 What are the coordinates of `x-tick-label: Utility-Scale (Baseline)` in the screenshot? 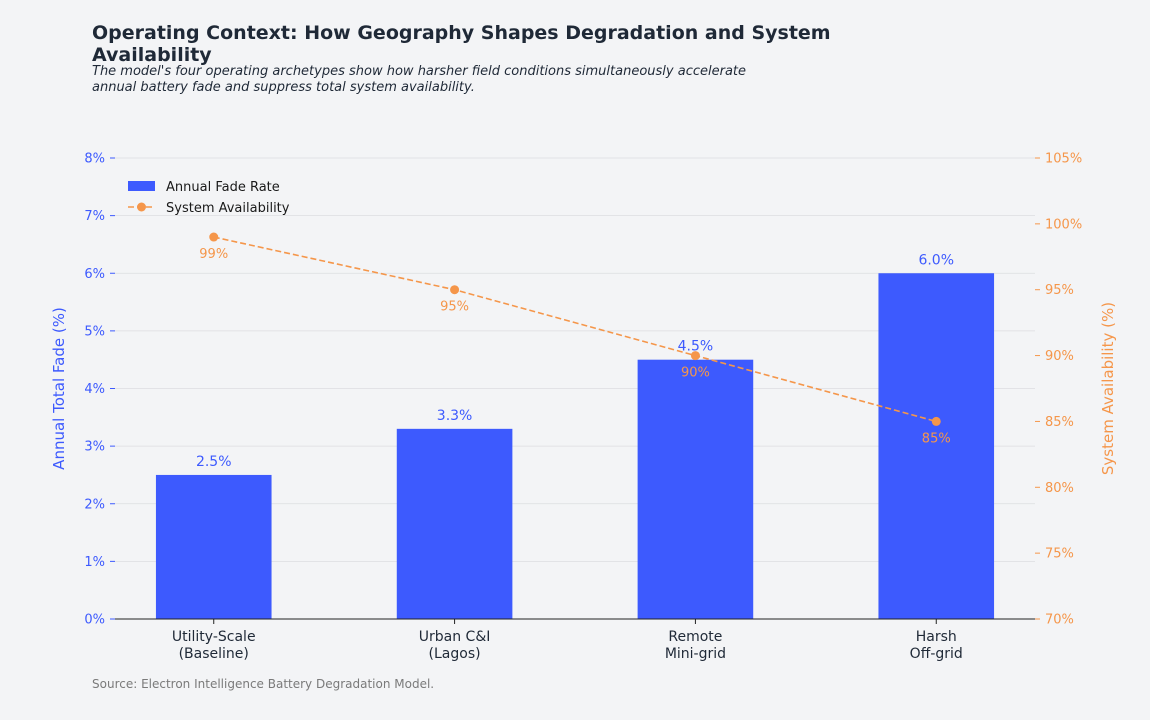 It's located at (214, 645).